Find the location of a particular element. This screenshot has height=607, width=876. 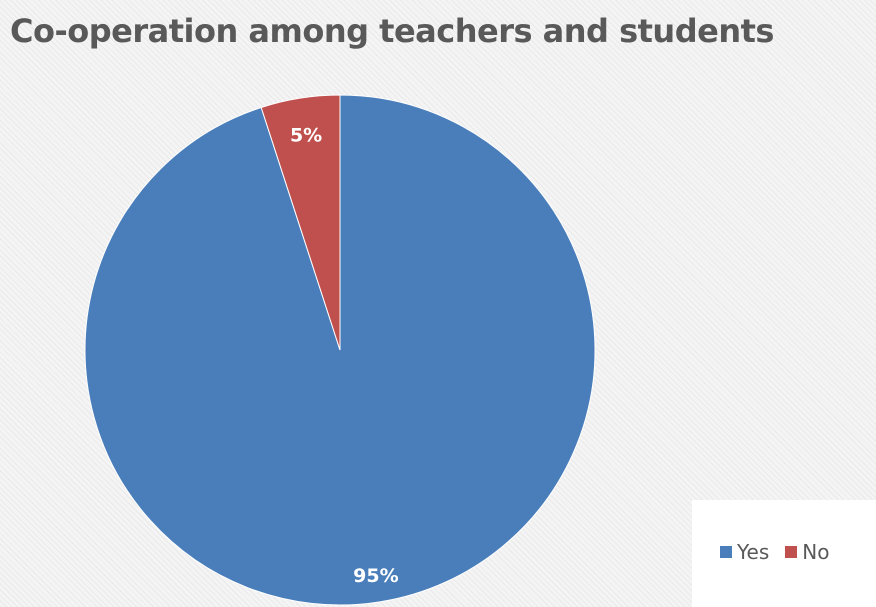

legend-entry-yes: Yes is located at coordinates (744, 552).